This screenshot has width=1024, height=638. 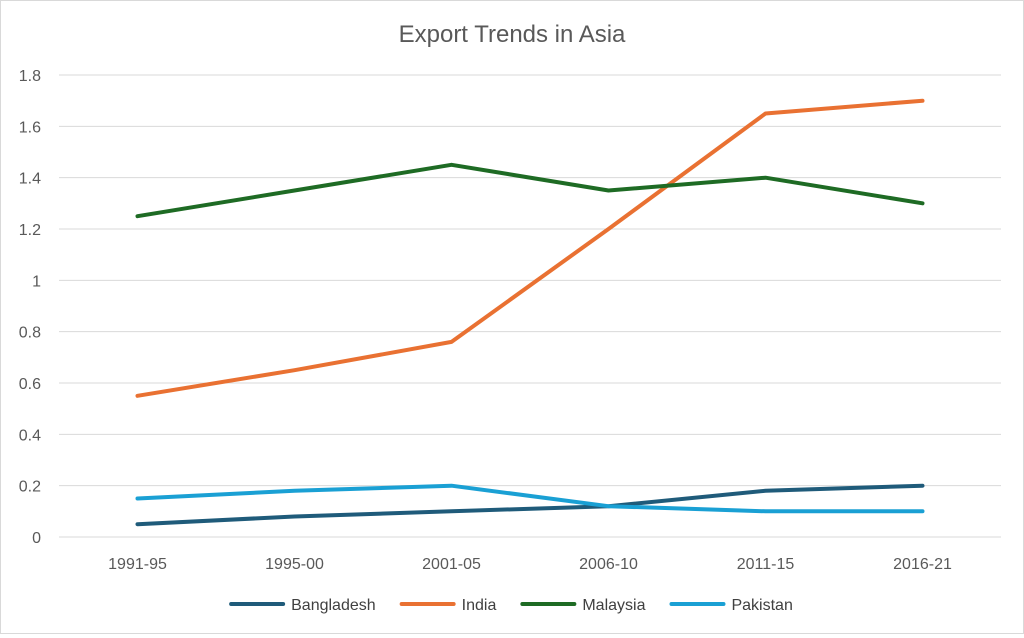 I want to click on y-tick-label: 1, so click(x=36, y=281).